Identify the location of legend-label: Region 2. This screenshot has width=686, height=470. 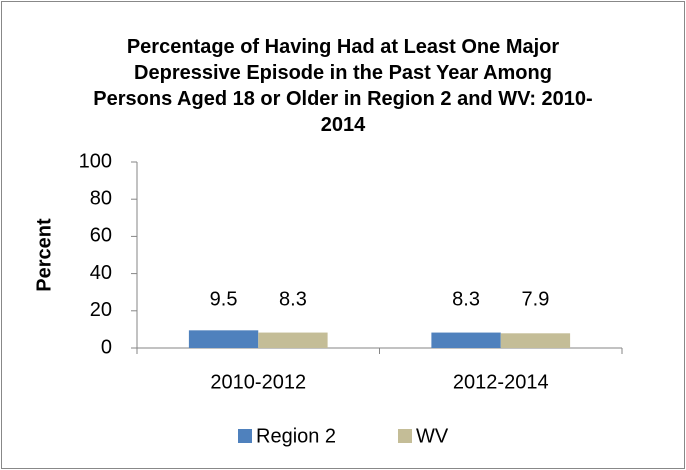
(296, 436).